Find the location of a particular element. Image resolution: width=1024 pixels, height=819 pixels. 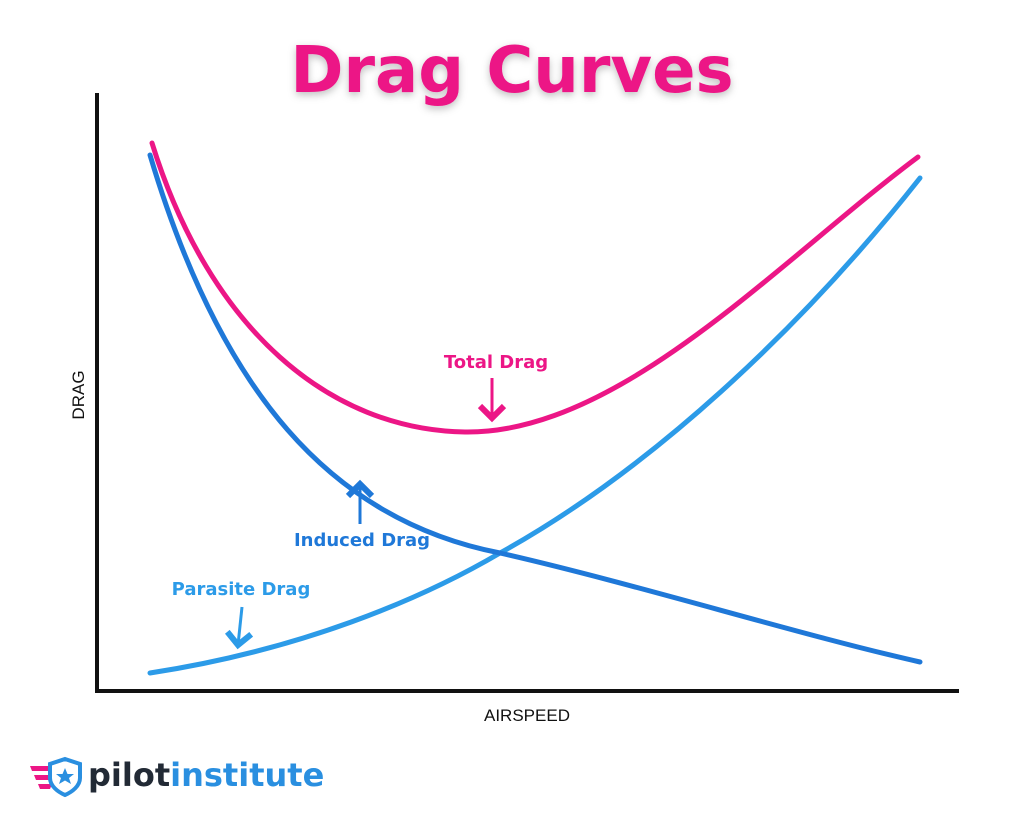

logo: pilotinstitute is located at coordinates (177, 777).